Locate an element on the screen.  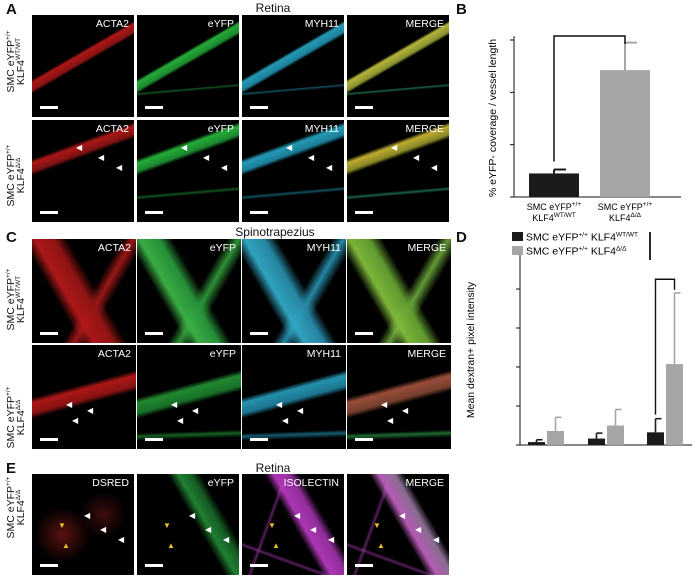
legend-label: SMC eYFP+/+ KLF4WT/WT is located at coordinates (582, 238).